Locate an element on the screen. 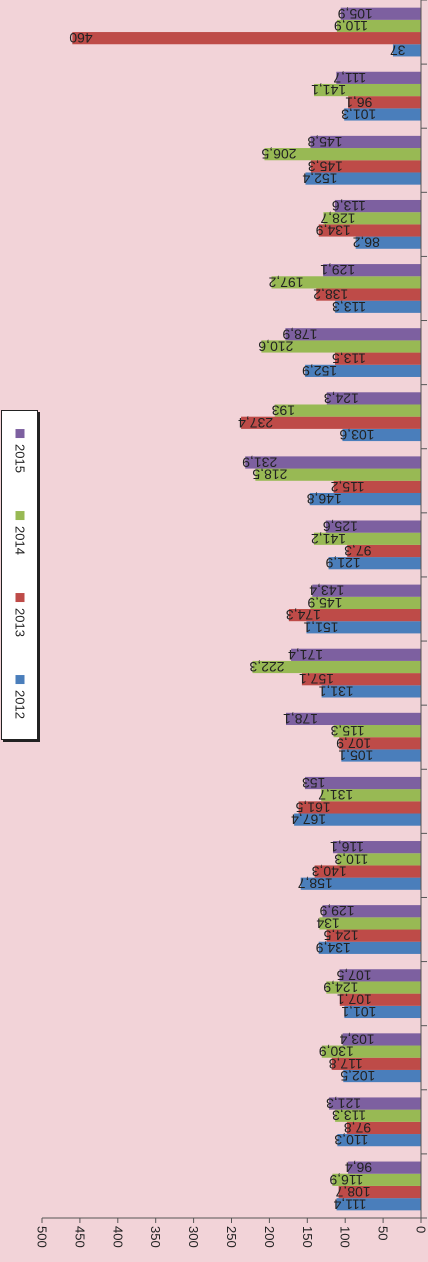 This screenshot has width=428, height=1262. data-label-2013-cat-5: 124,5 is located at coordinates (340, 936).